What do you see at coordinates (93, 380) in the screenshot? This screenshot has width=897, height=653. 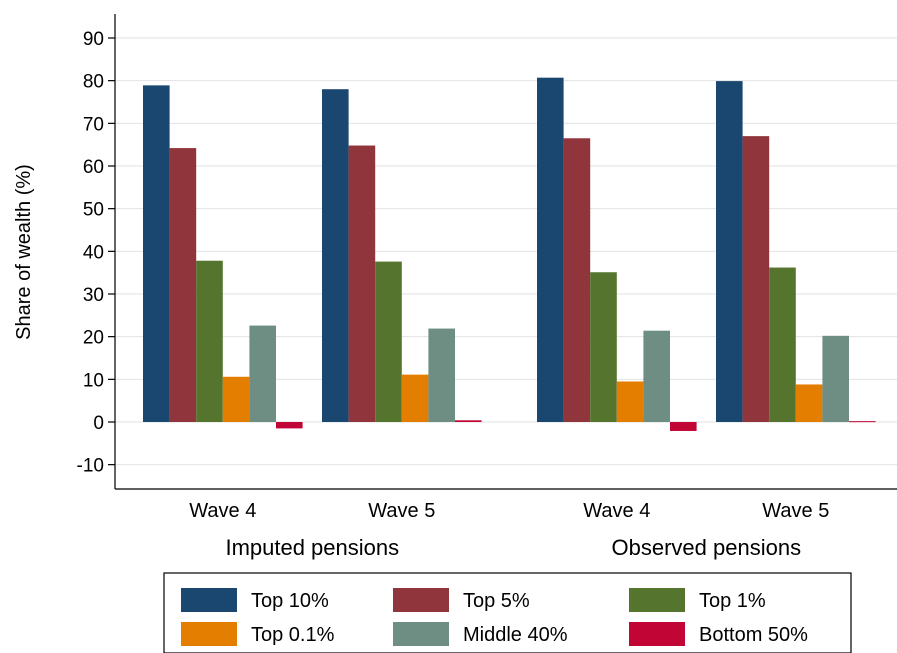 I see `y-tick-label: 10` at bounding box center [93, 380].